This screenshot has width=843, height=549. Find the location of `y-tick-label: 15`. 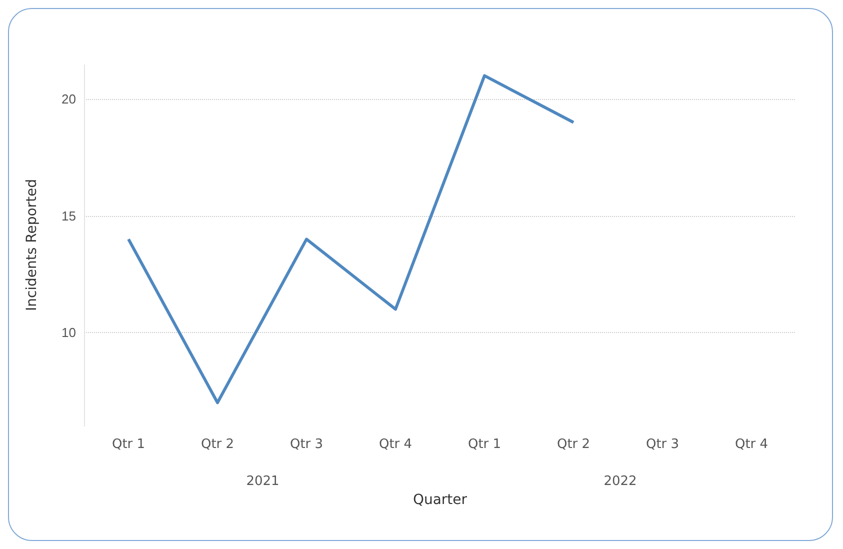

y-tick-label: 15 is located at coordinates (69, 216).